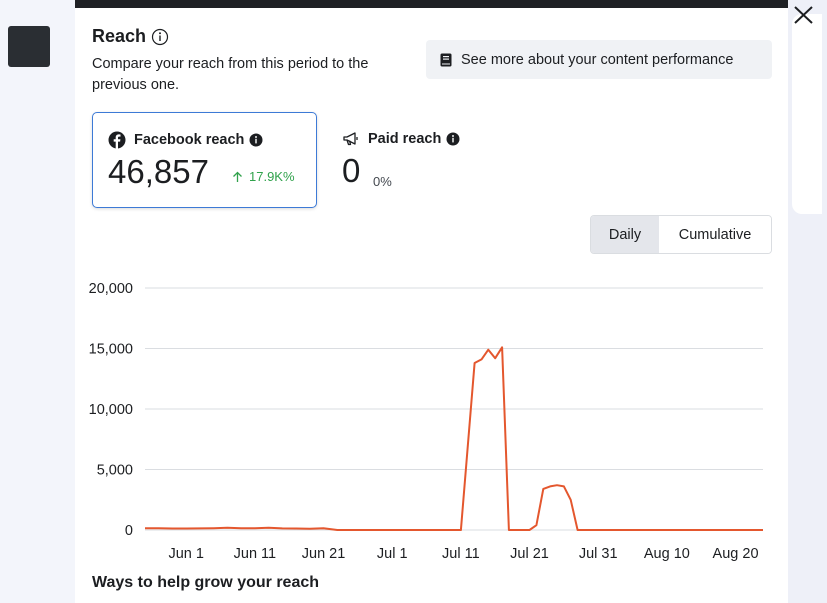 This screenshot has width=827, height=603. What do you see at coordinates (206, 582) in the screenshot?
I see `grow-reach-heading: Ways to help grow your reach` at bounding box center [206, 582].